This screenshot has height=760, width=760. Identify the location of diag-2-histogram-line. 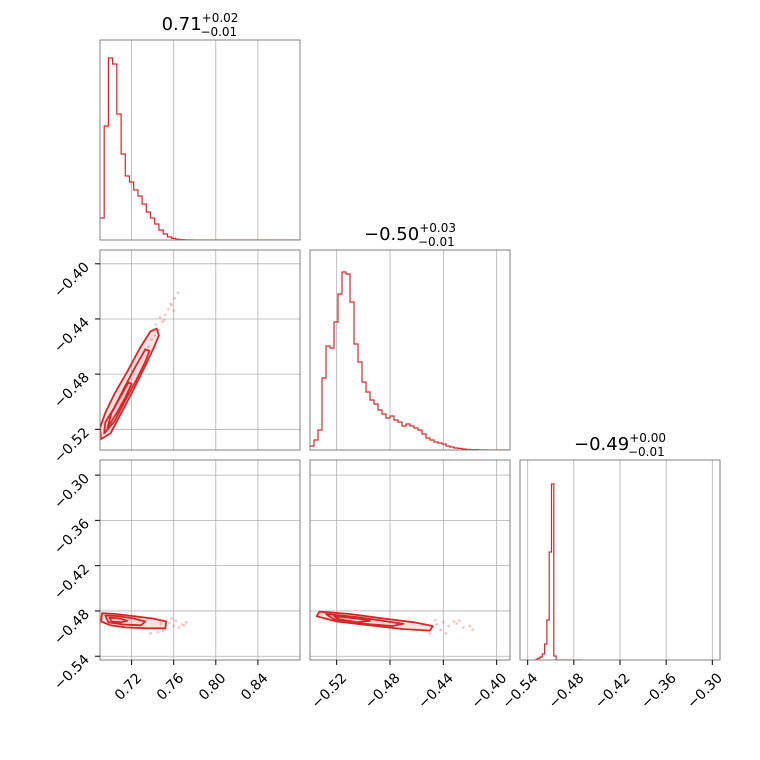
(558, 571).